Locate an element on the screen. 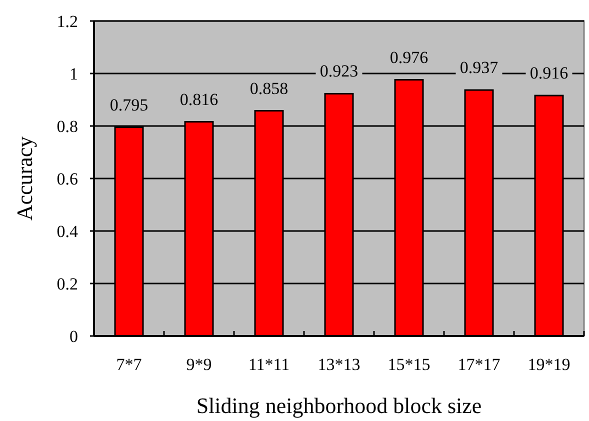 Image resolution: width=589 pixels, height=421 pixels. y-tick-label: 0.6 is located at coordinates (67, 178).